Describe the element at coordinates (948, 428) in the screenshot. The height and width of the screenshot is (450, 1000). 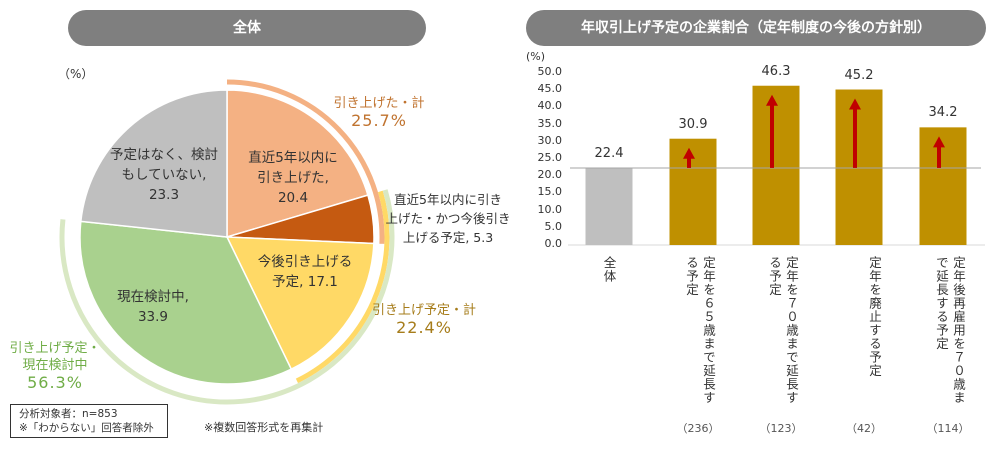
I see `sample-size: （114）` at that location.